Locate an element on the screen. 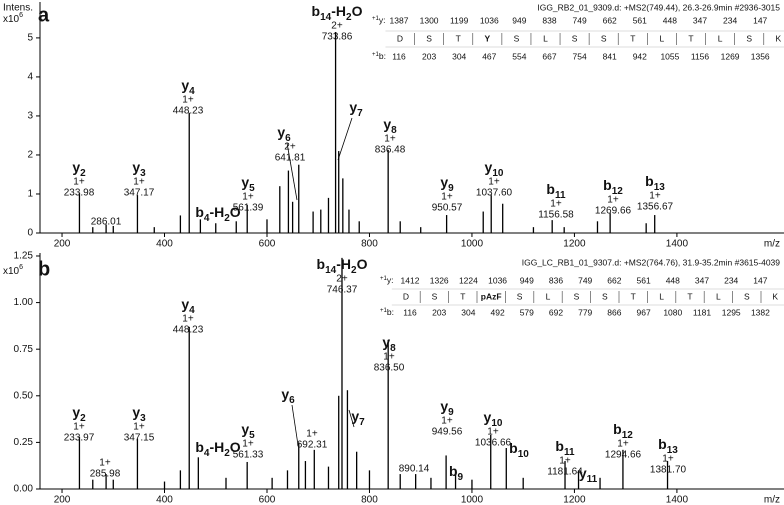 The height and width of the screenshot is (505, 784). ion-row-label: +1b: is located at coordinates (387, 312).